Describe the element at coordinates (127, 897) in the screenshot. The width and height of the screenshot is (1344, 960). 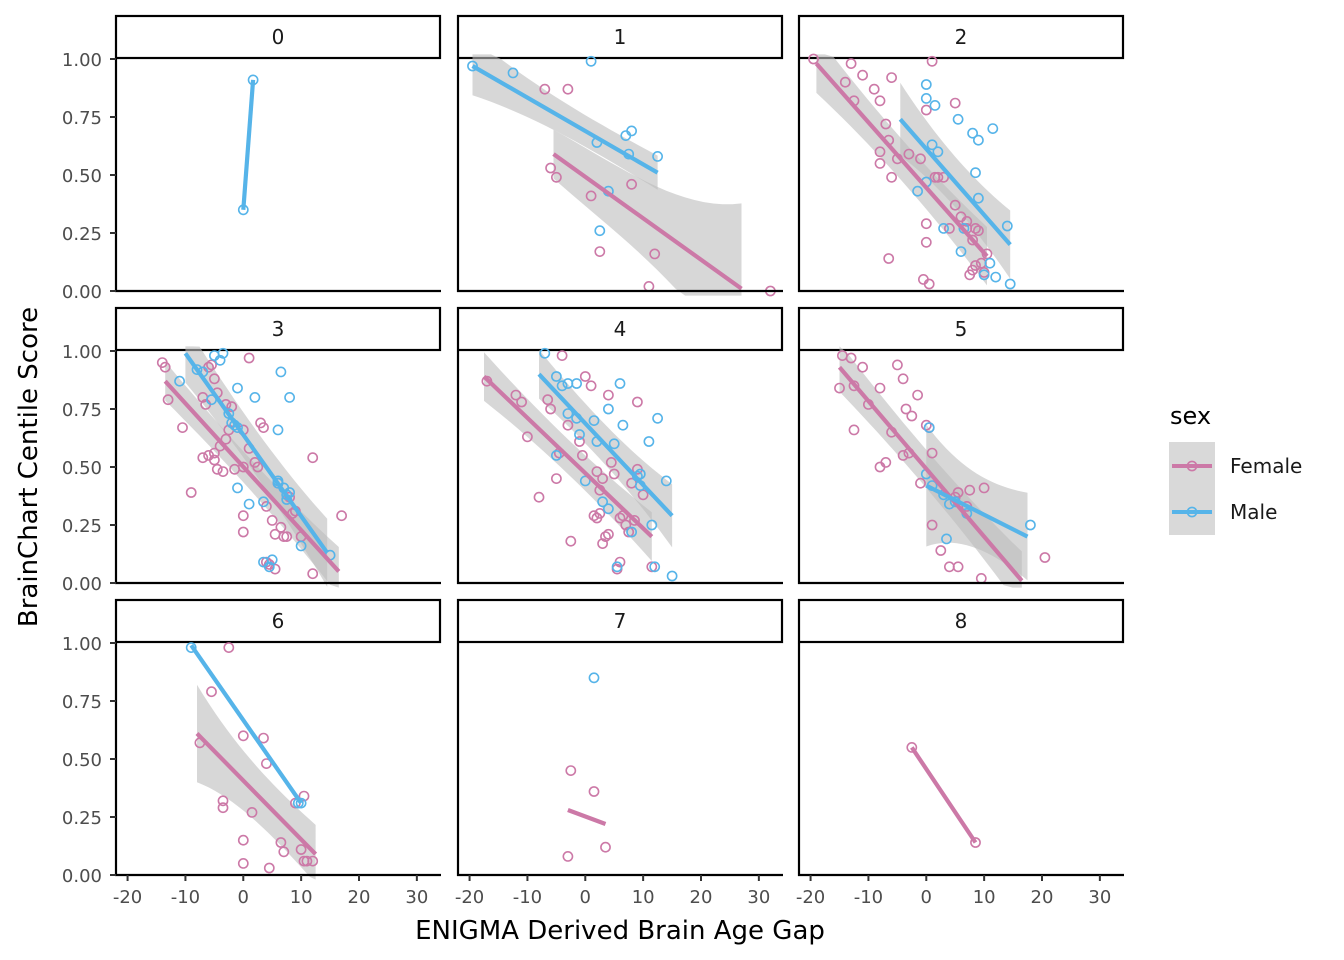
I see `x-tick-label: -20` at that location.